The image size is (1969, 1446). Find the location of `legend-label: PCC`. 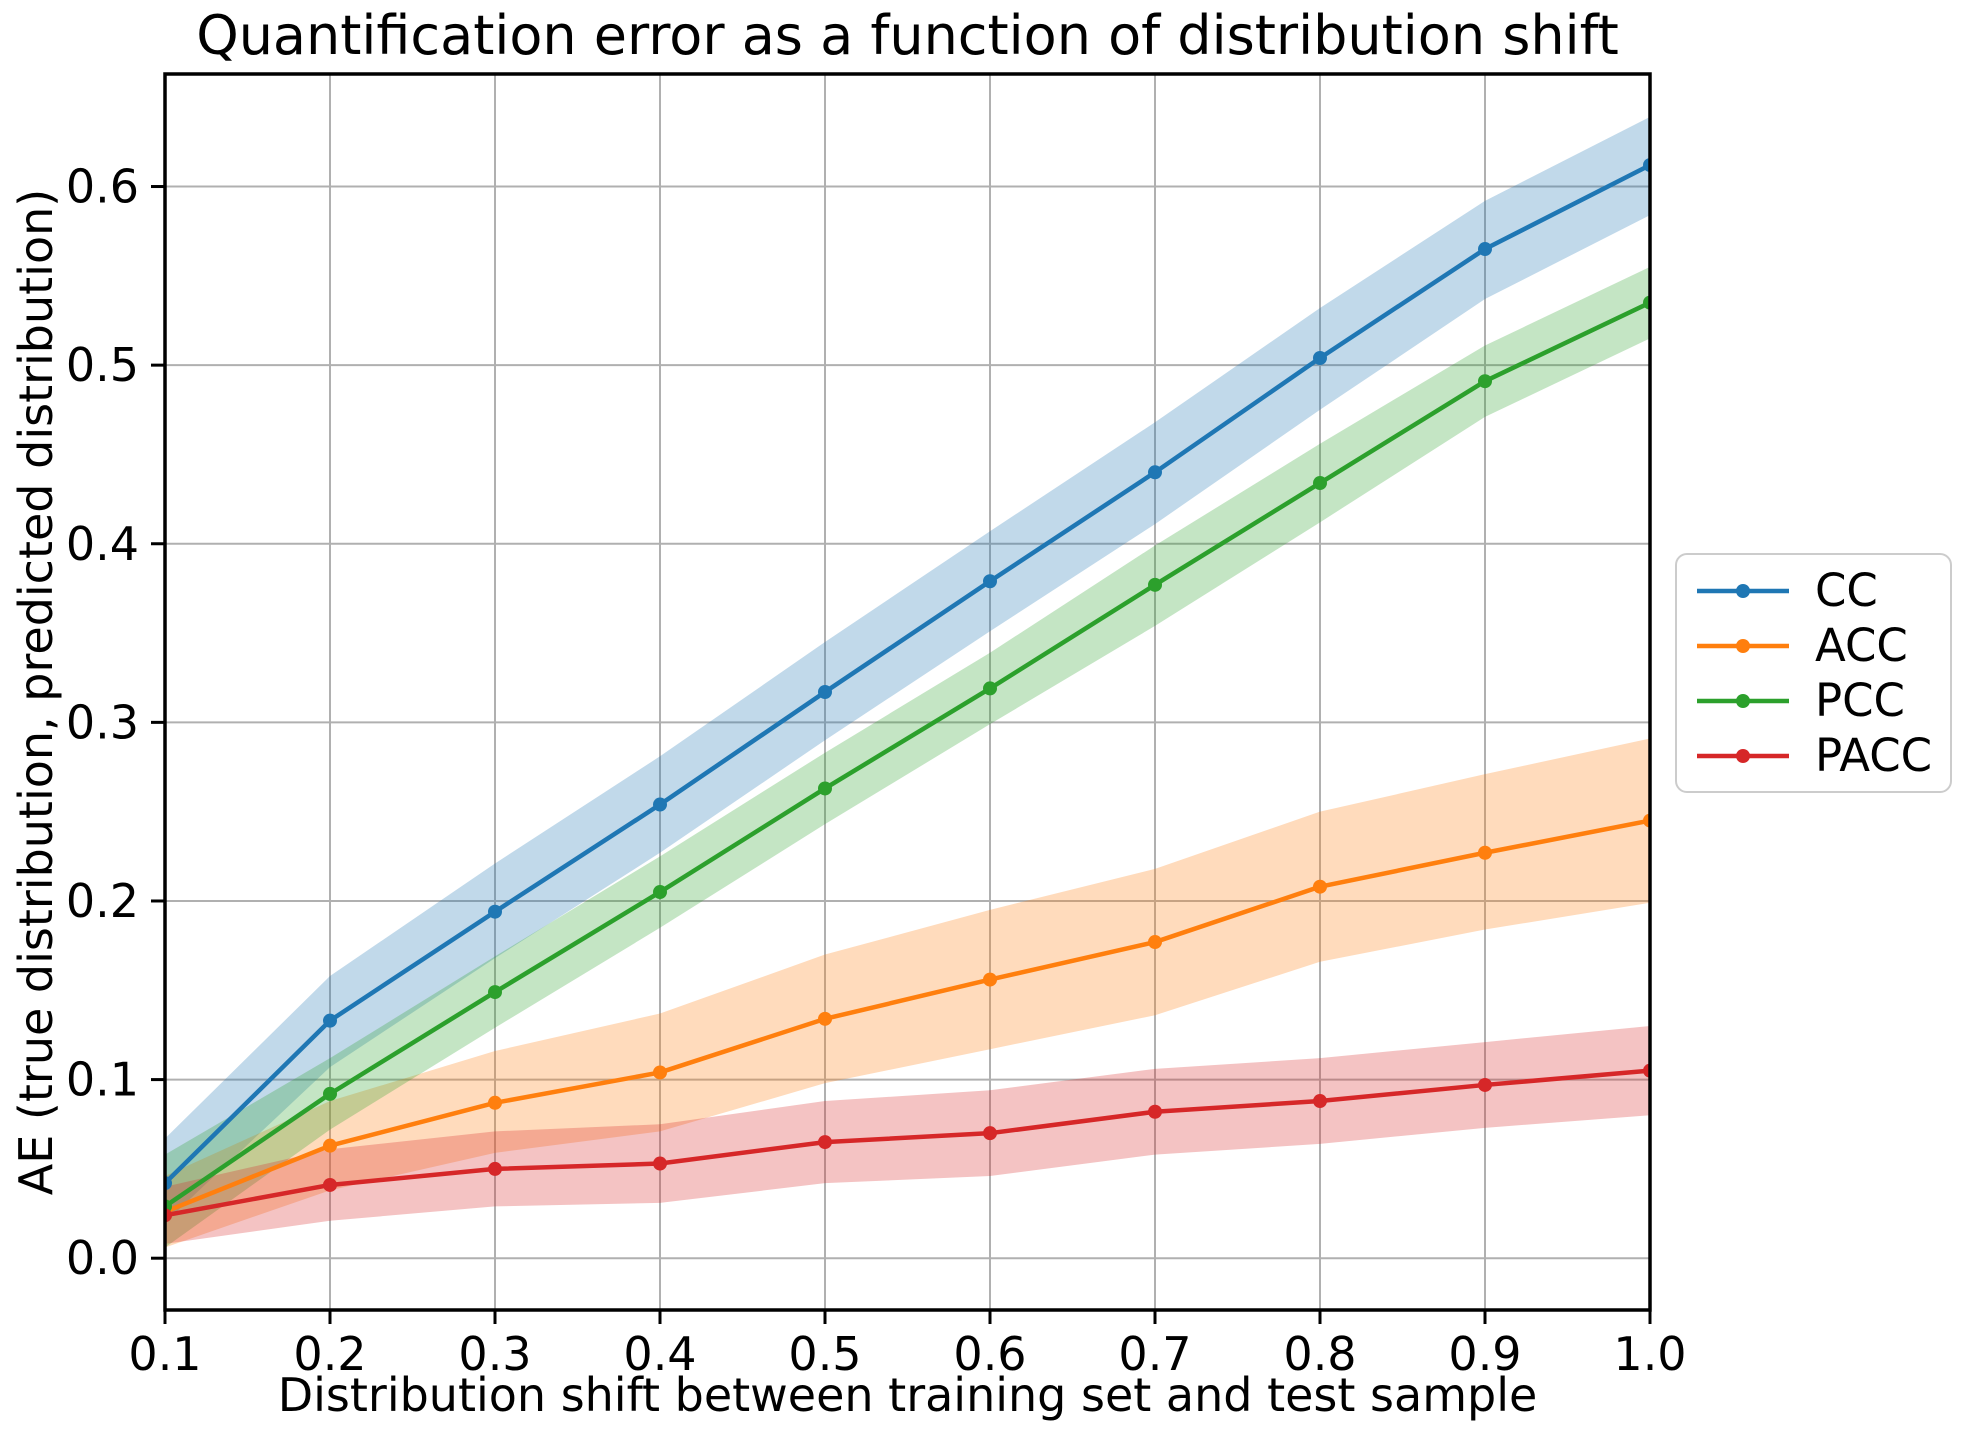

legend-label: PCC is located at coordinates (1860, 700).